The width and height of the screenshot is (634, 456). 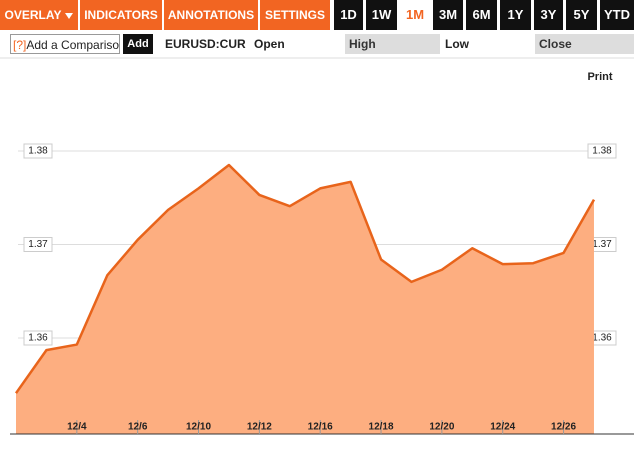 What do you see at coordinates (381, 427) in the screenshot?
I see `x-tick-label: 12/18` at bounding box center [381, 427].